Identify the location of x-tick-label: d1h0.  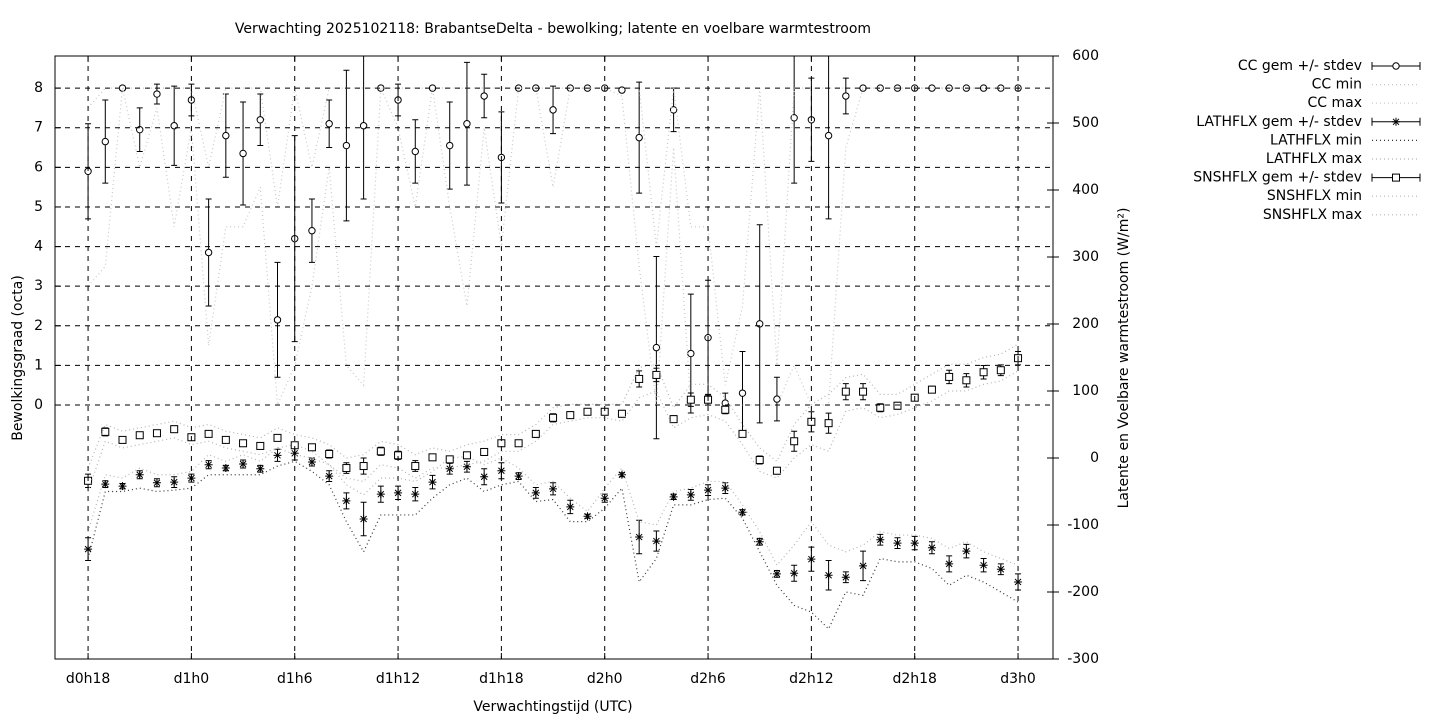
(192, 679).